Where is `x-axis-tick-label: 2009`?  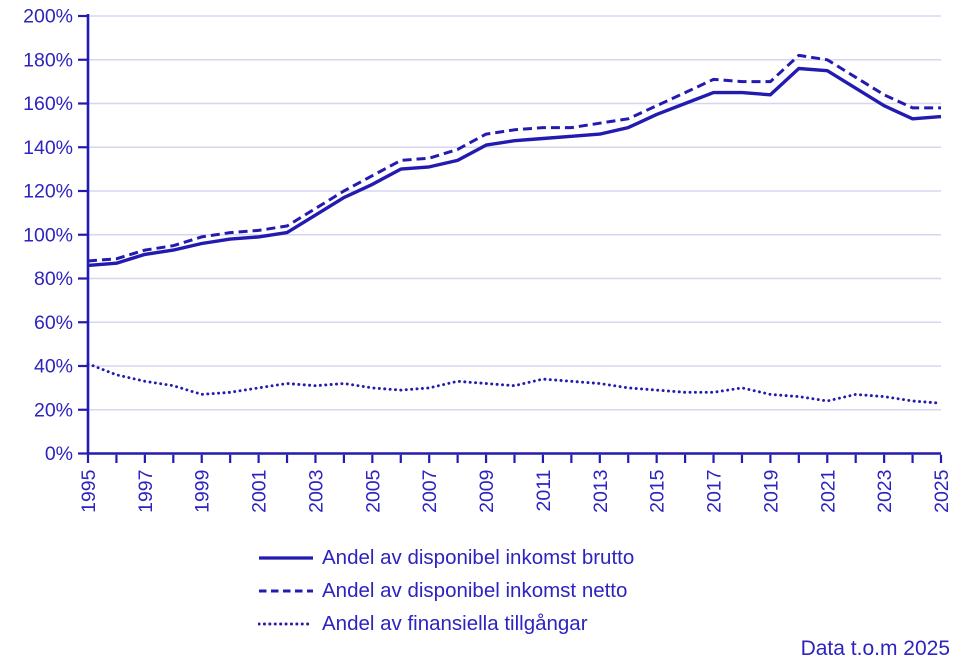 x-axis-tick-label: 2009 is located at coordinates (487, 491).